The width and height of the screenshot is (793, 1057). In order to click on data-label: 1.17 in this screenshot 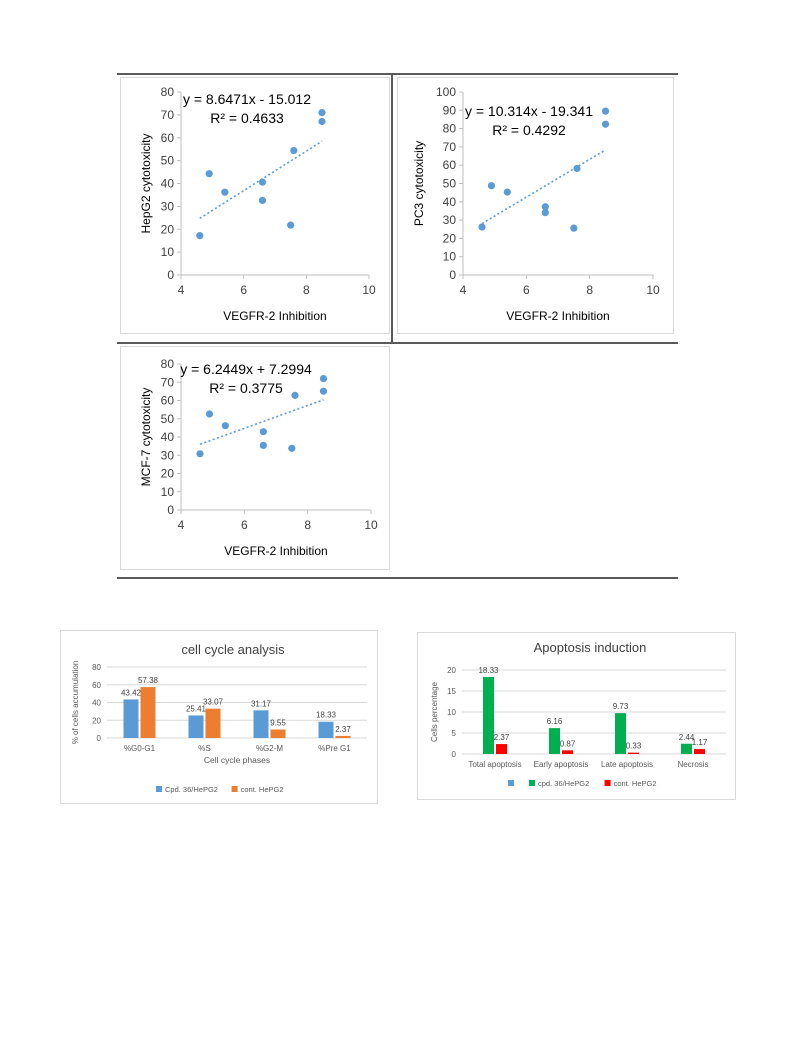, I will do `click(700, 742)`.